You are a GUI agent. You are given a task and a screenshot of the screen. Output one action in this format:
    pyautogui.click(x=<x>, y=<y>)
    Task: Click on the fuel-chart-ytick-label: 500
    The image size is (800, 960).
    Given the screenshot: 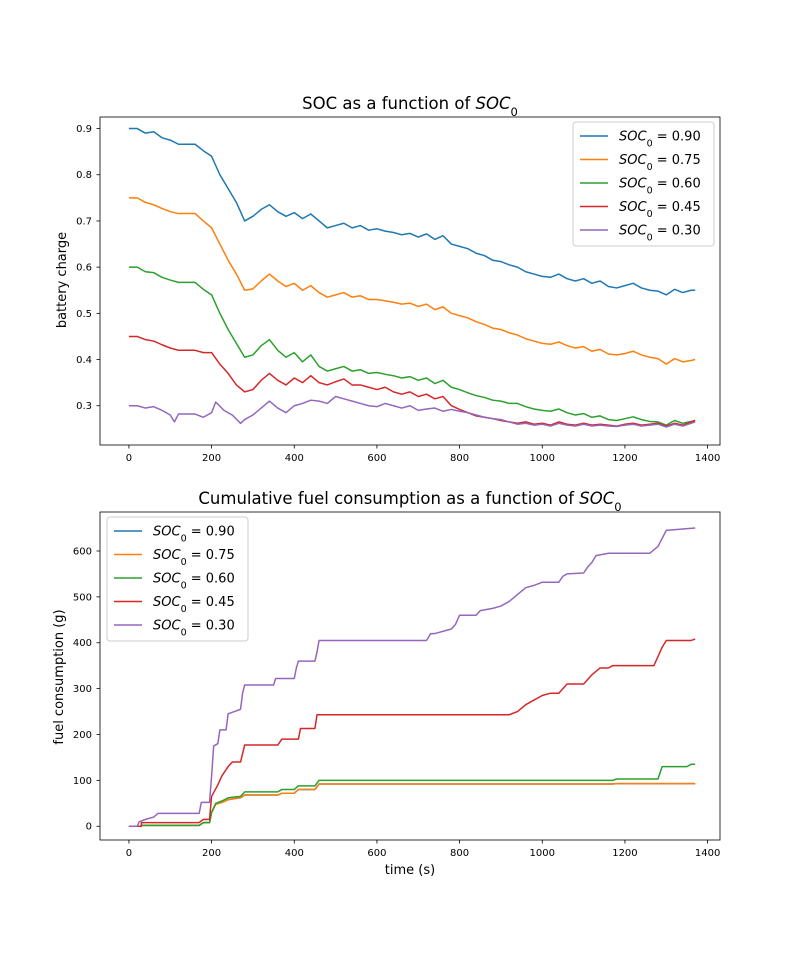 What is the action you would take?
    pyautogui.click(x=82, y=597)
    